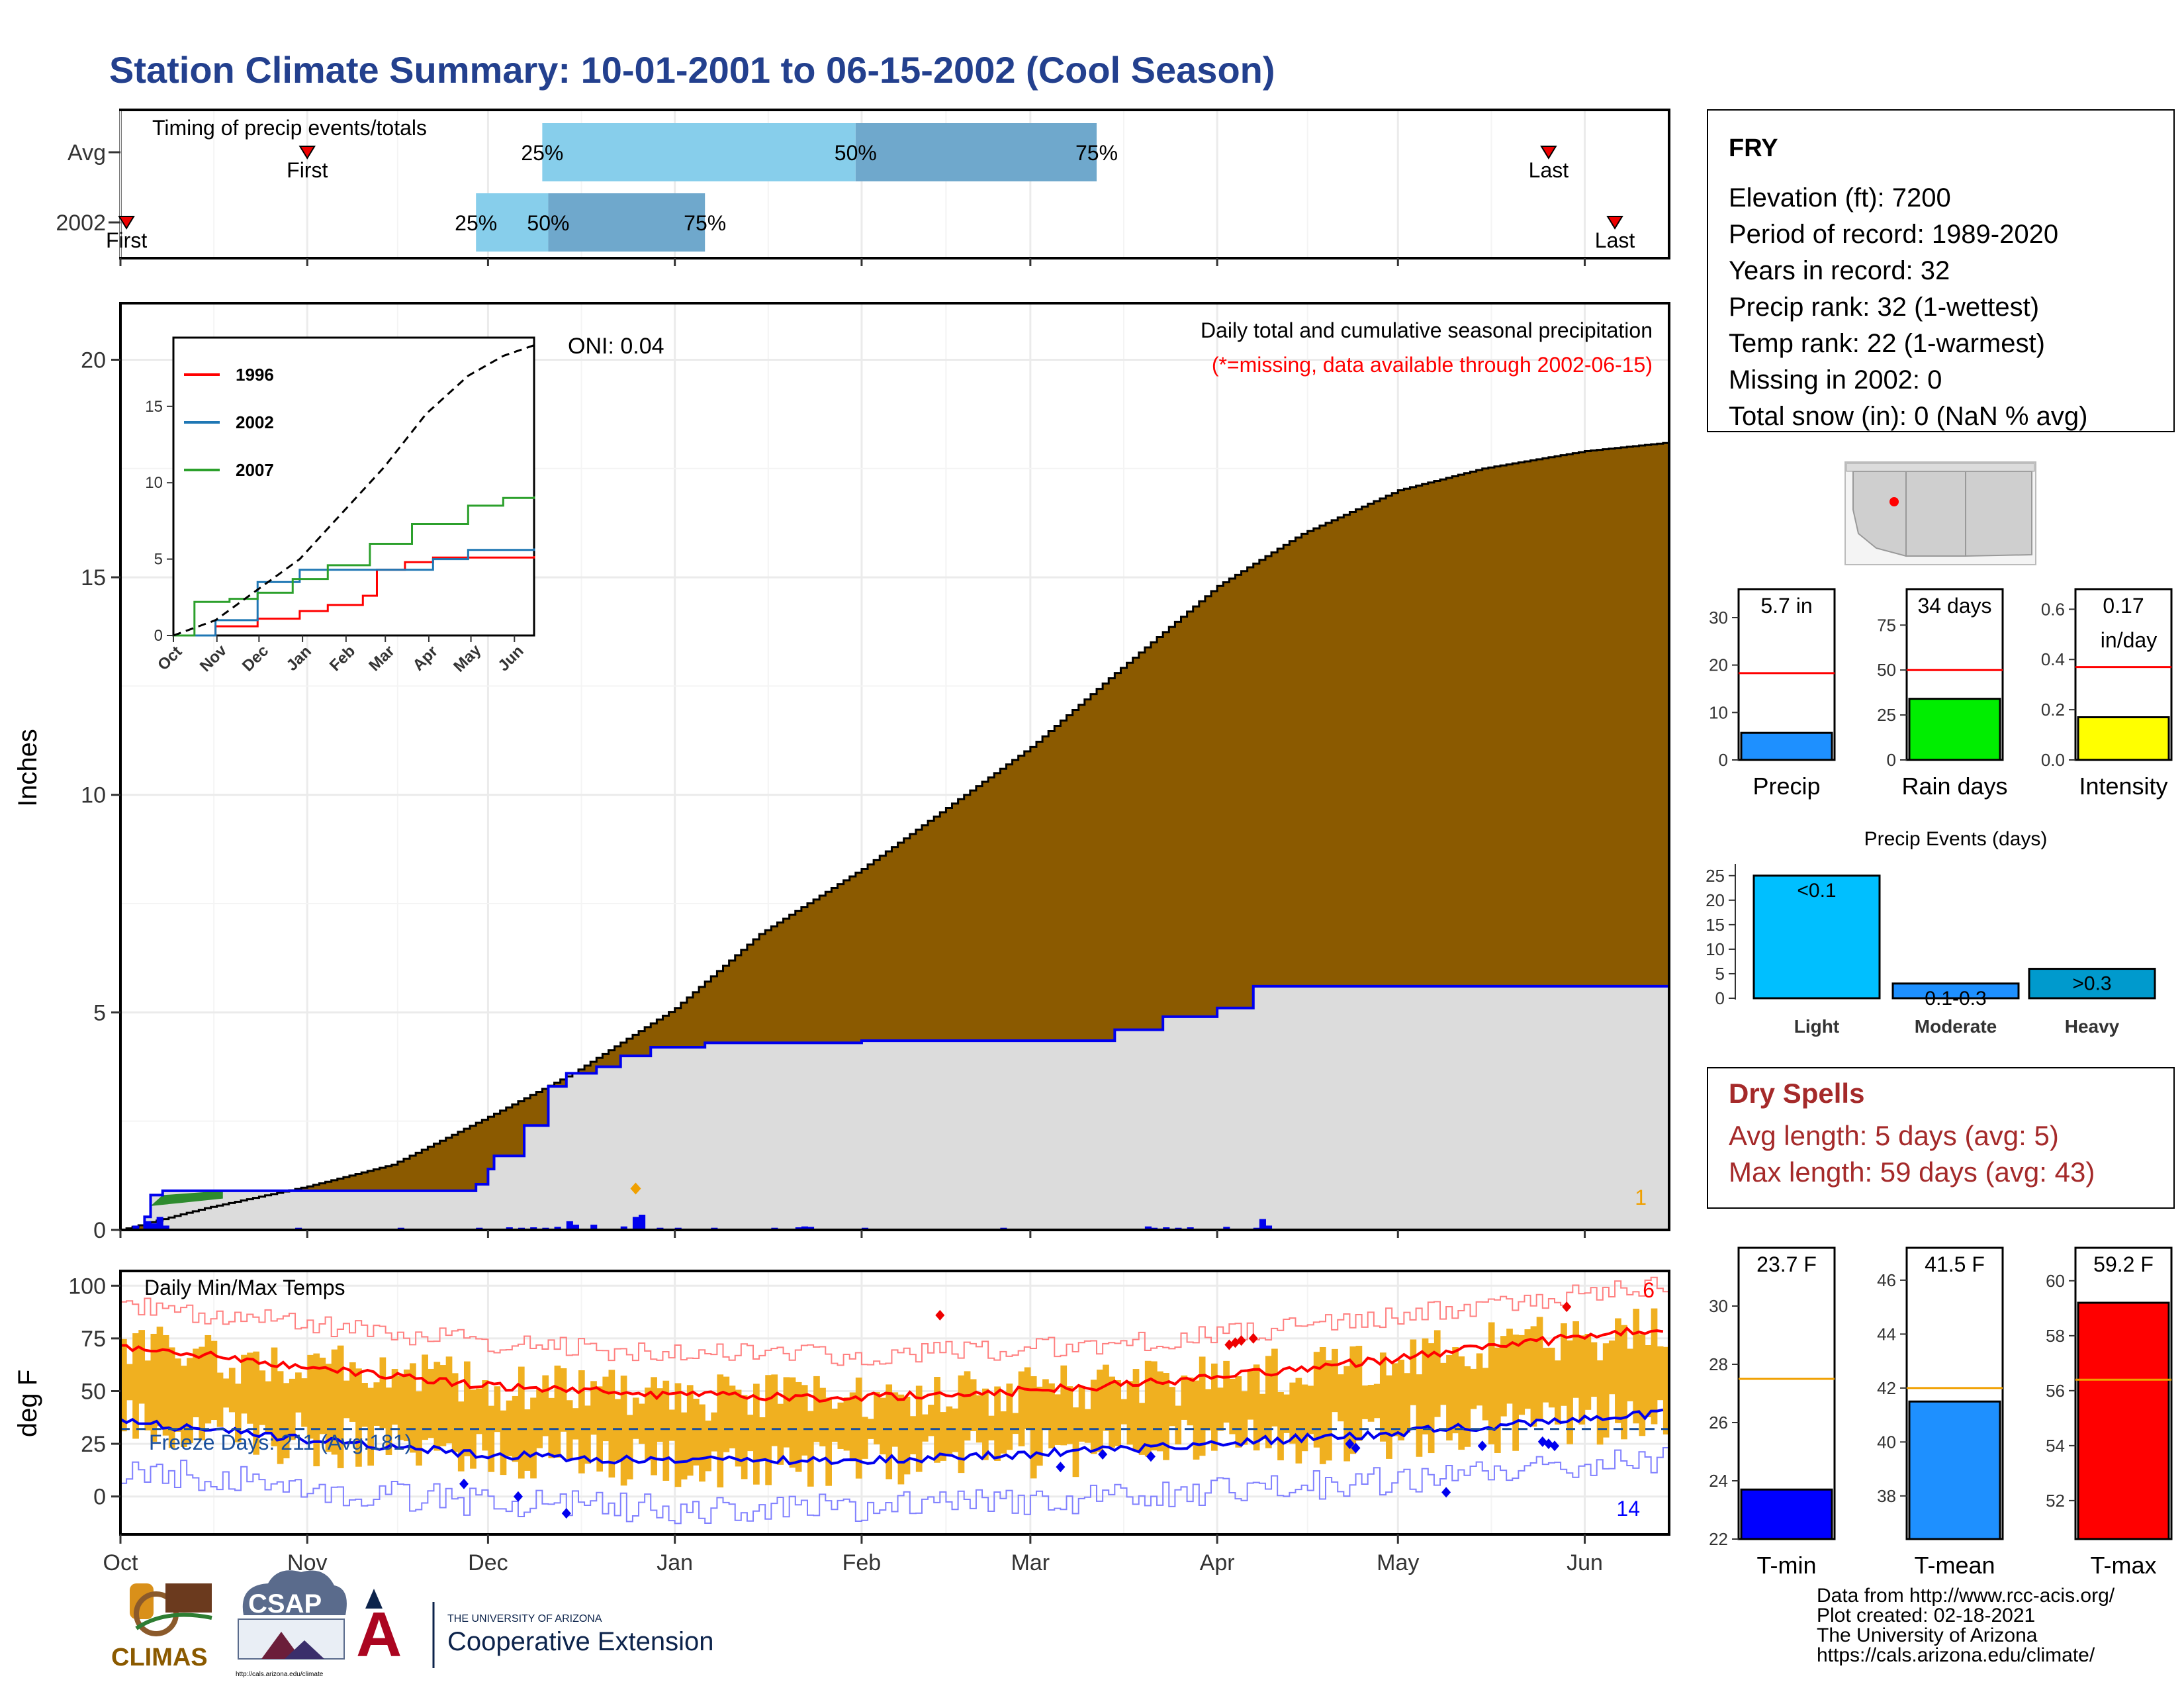 The image size is (2184, 1688). Describe the element at coordinates (675, 1562) in the screenshot. I see `x-tick-label: Jan` at that location.